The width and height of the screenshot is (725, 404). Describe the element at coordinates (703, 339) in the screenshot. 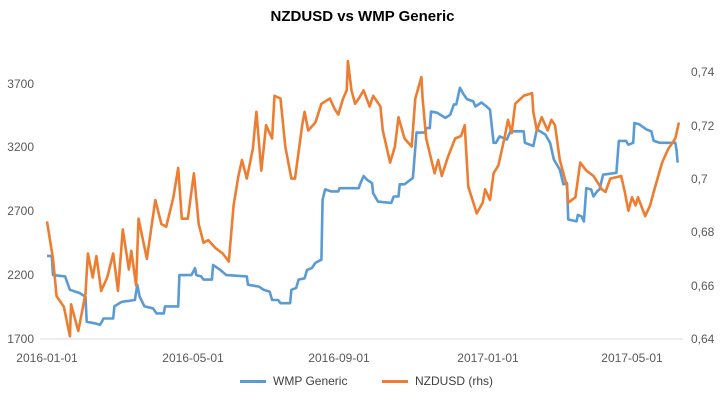

I see `right-tick-label: 0,64` at that location.